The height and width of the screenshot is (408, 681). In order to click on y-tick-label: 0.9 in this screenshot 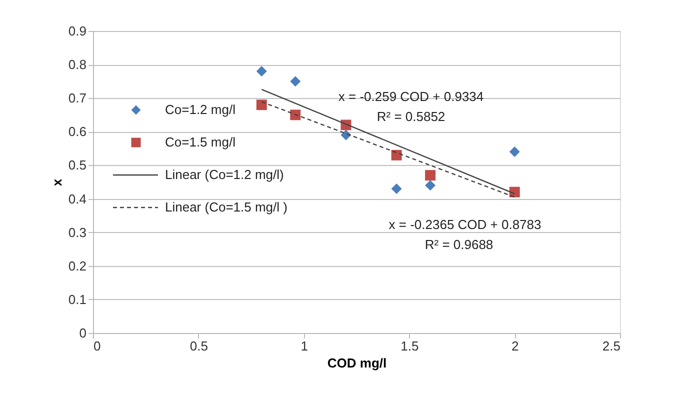, I will do `click(77, 31)`.